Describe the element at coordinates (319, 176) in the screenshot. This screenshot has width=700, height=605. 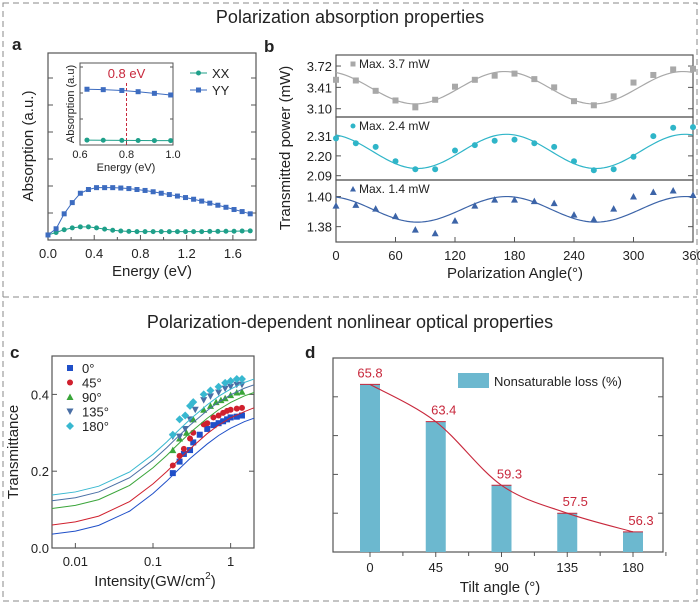
I see `panel-b-y-tick-label: 2.09` at that location.